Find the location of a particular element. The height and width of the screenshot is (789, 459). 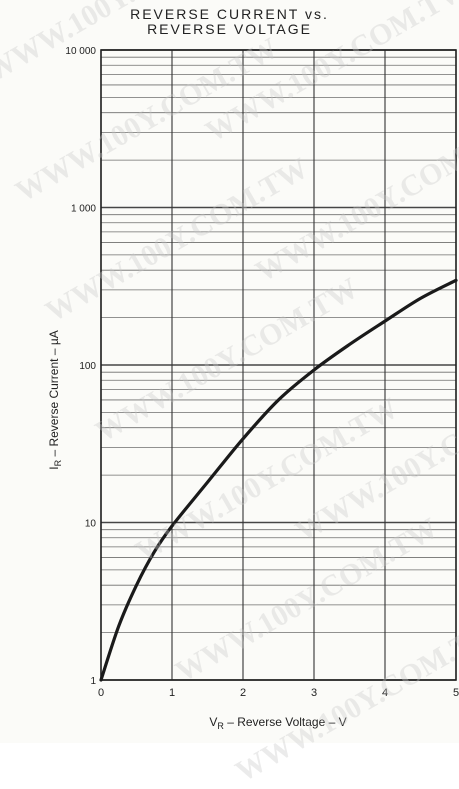

y-tick-label: 1 000 is located at coordinates (83, 209).